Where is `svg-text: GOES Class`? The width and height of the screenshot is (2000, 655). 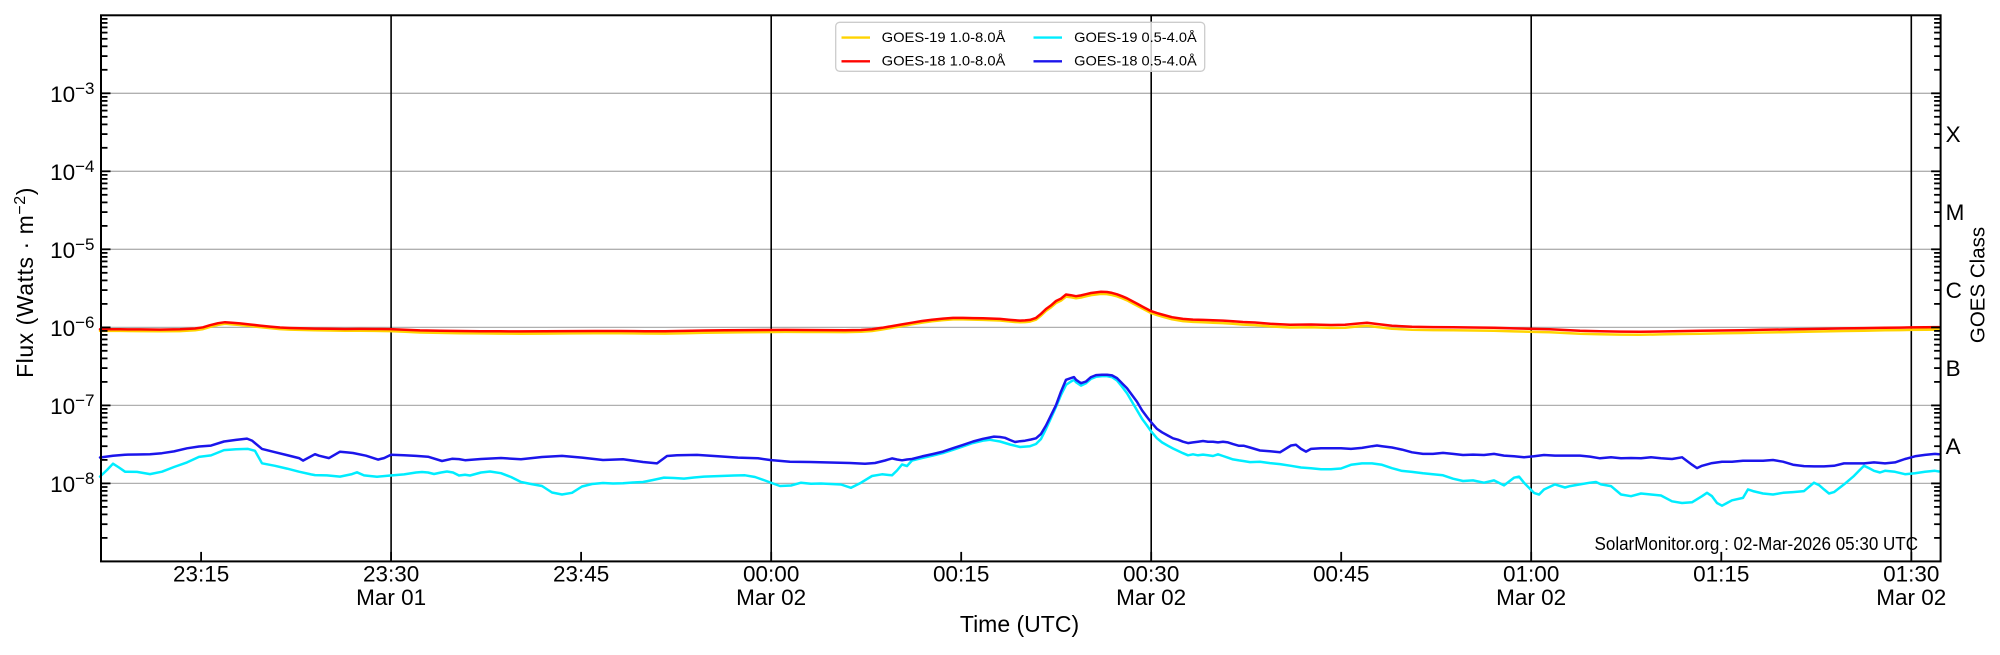 svg-text: GOES Class is located at coordinates (1978, 285).